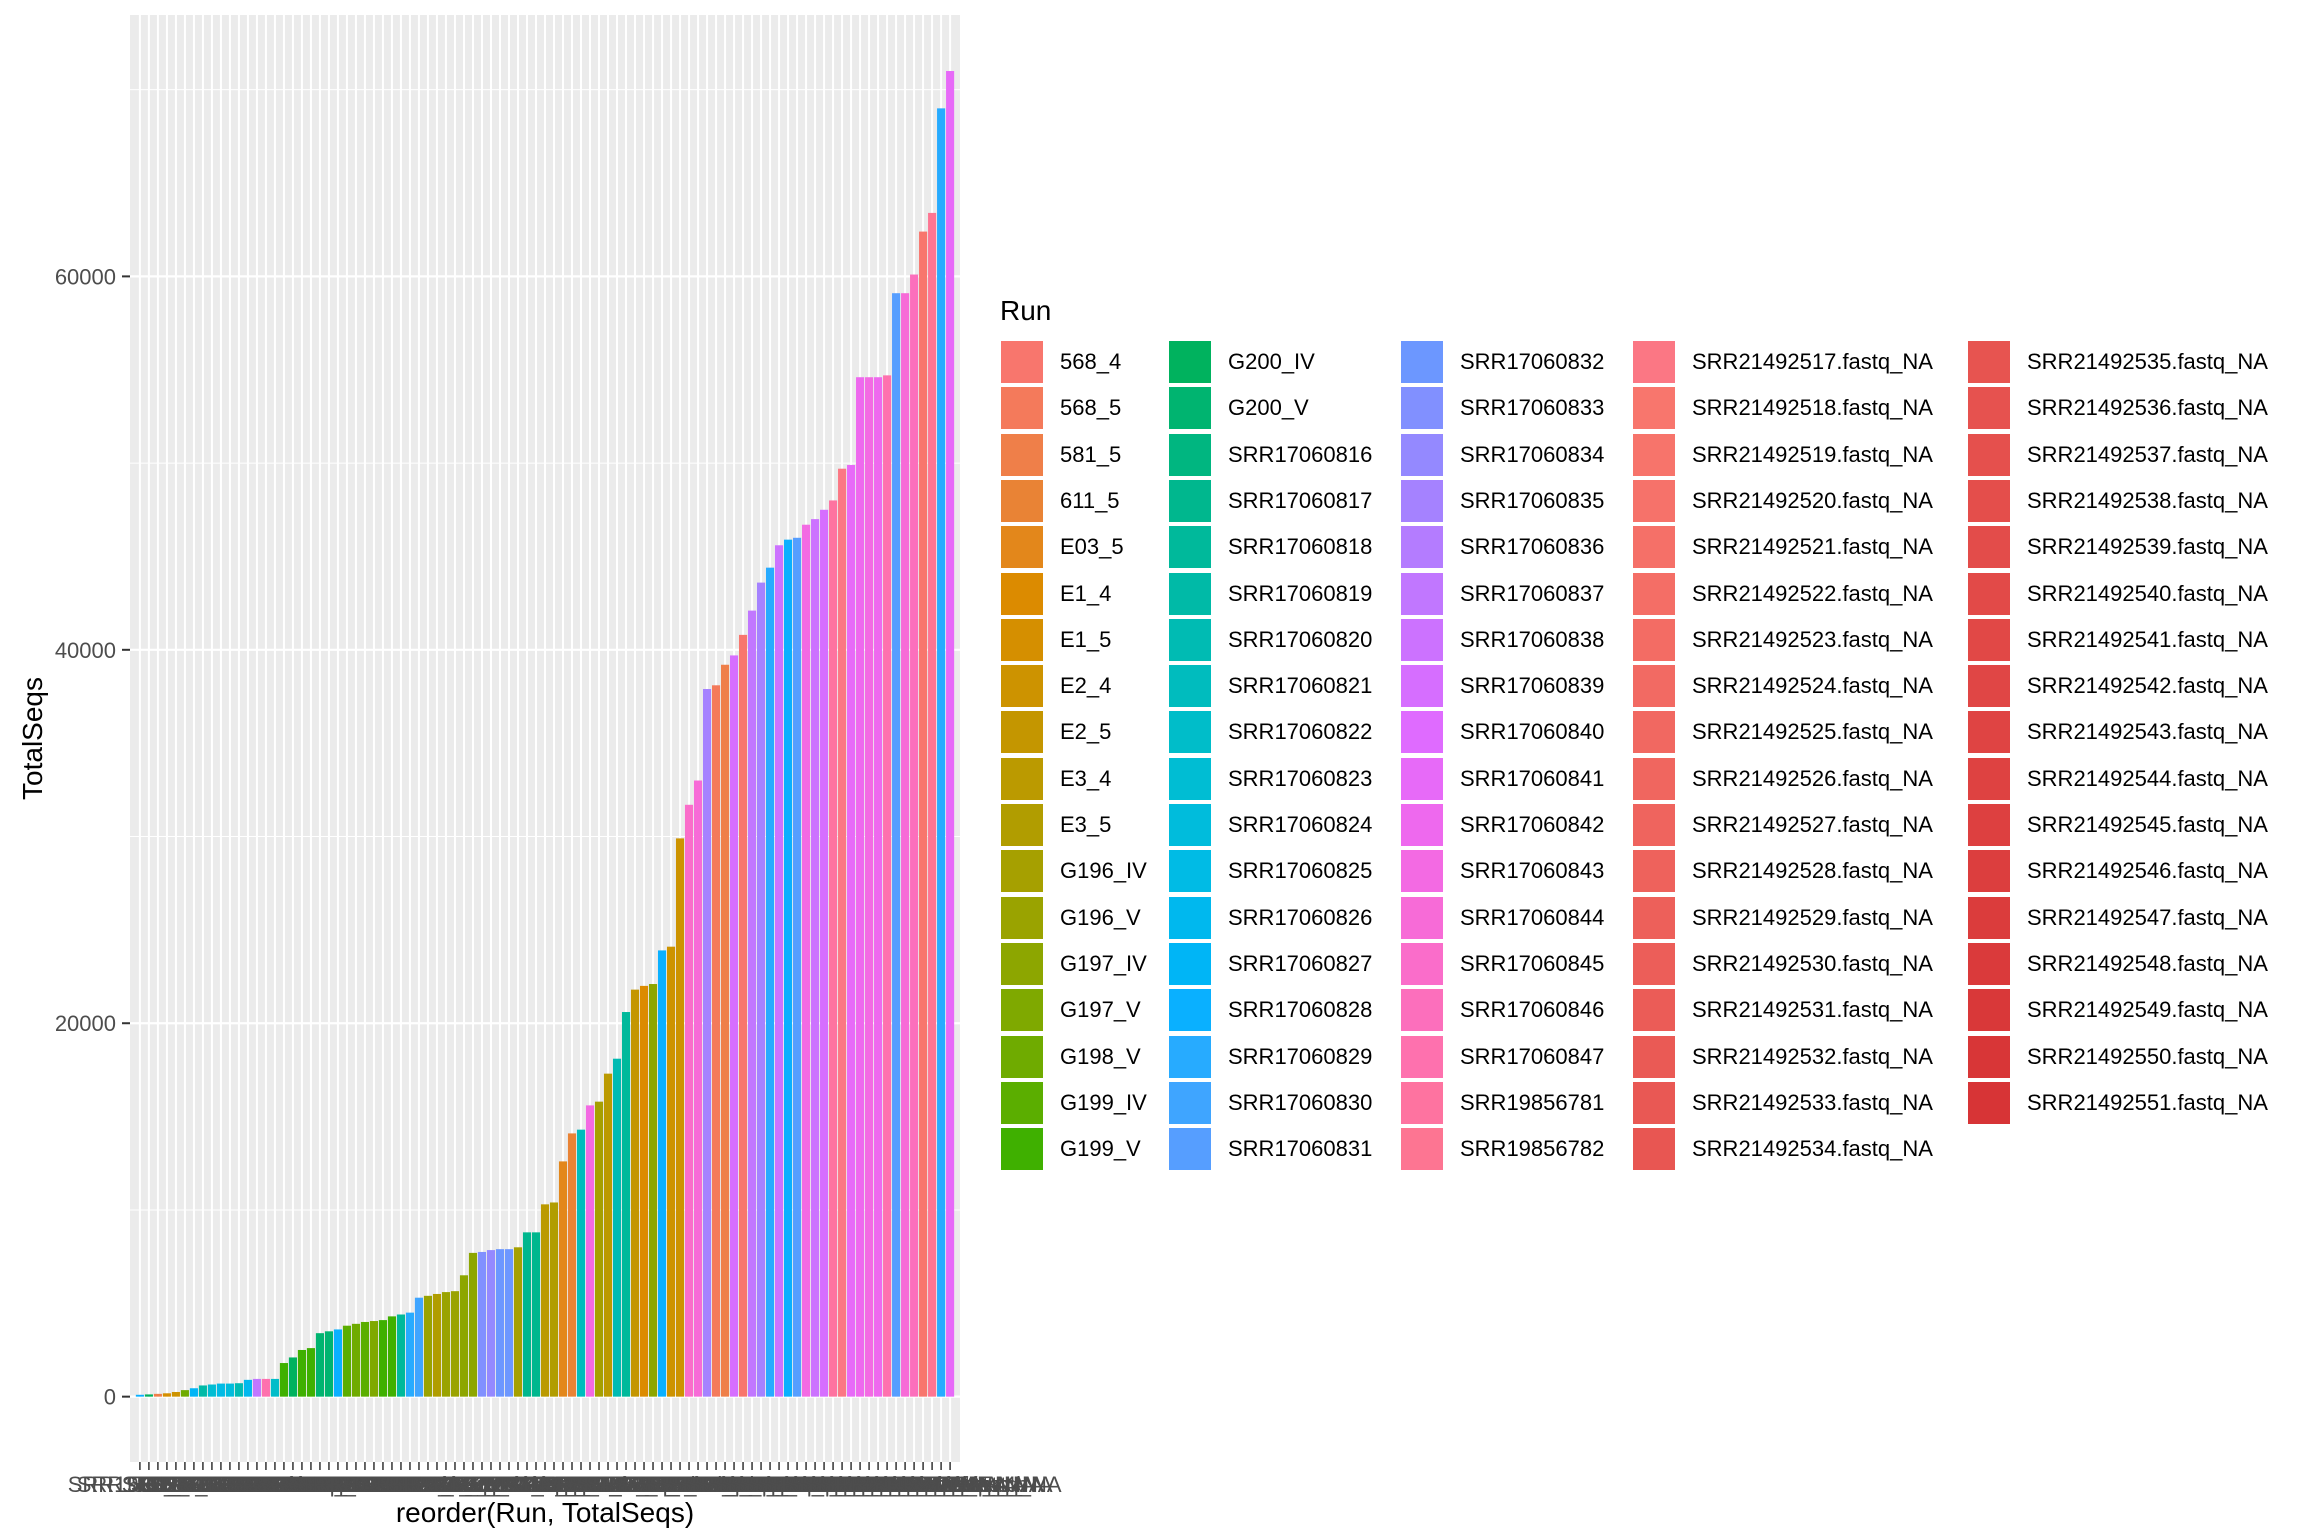  Describe the element at coordinates (230, 1484) in the screenshot. I see `x-tick-label: SRR17060844` at that location.